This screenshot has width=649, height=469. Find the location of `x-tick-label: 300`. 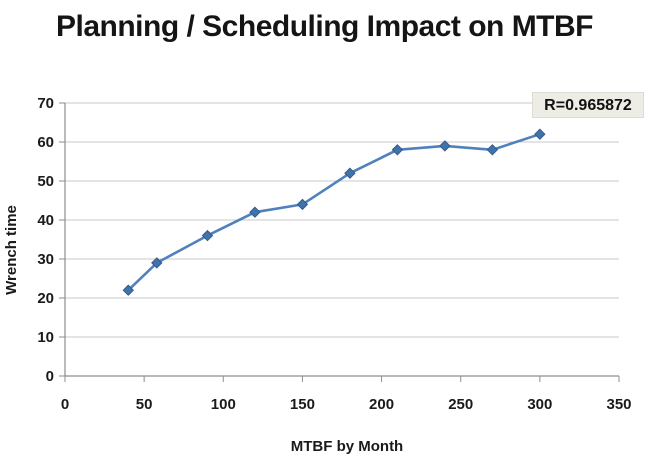

x-tick-label: 300 is located at coordinates (539, 404).